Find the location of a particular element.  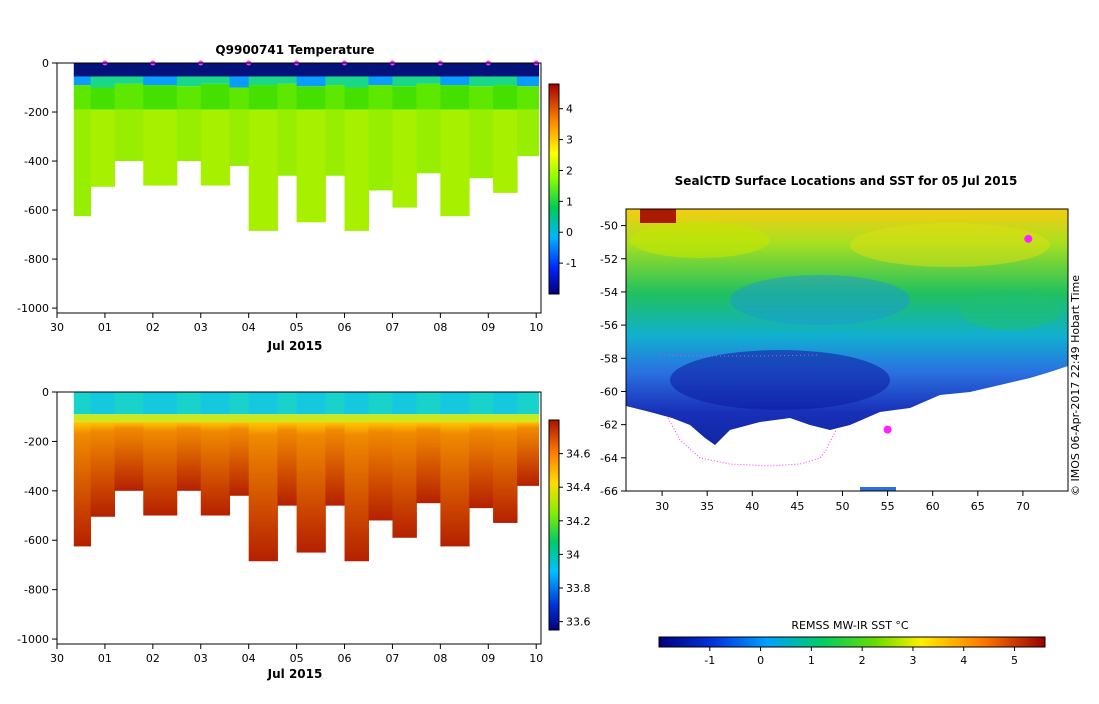

seal-positions is located at coordinates (958, 334).